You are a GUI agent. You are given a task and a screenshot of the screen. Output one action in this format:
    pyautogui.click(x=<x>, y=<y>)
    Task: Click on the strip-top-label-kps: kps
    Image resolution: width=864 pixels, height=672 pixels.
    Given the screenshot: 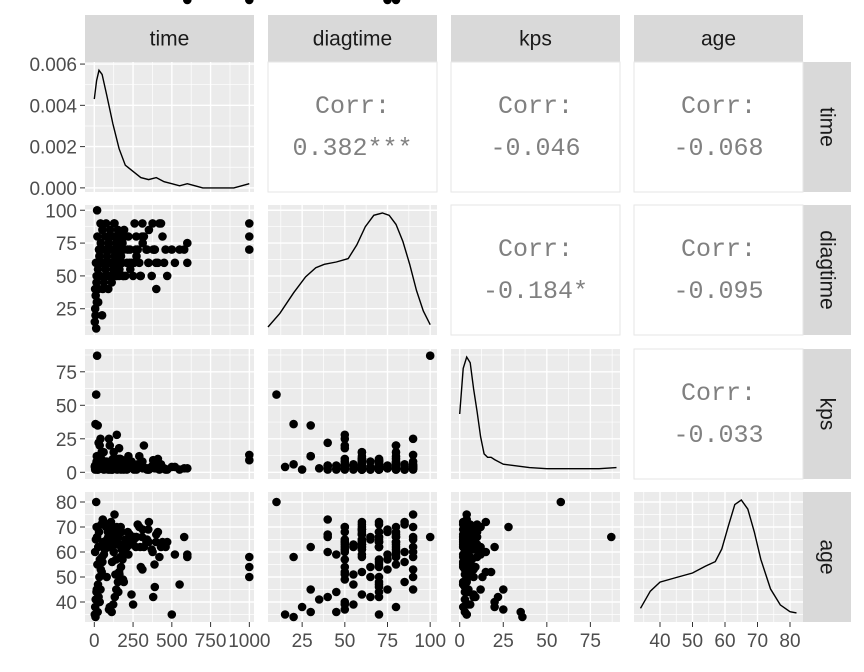 What is the action you would take?
    pyautogui.click(x=535, y=39)
    